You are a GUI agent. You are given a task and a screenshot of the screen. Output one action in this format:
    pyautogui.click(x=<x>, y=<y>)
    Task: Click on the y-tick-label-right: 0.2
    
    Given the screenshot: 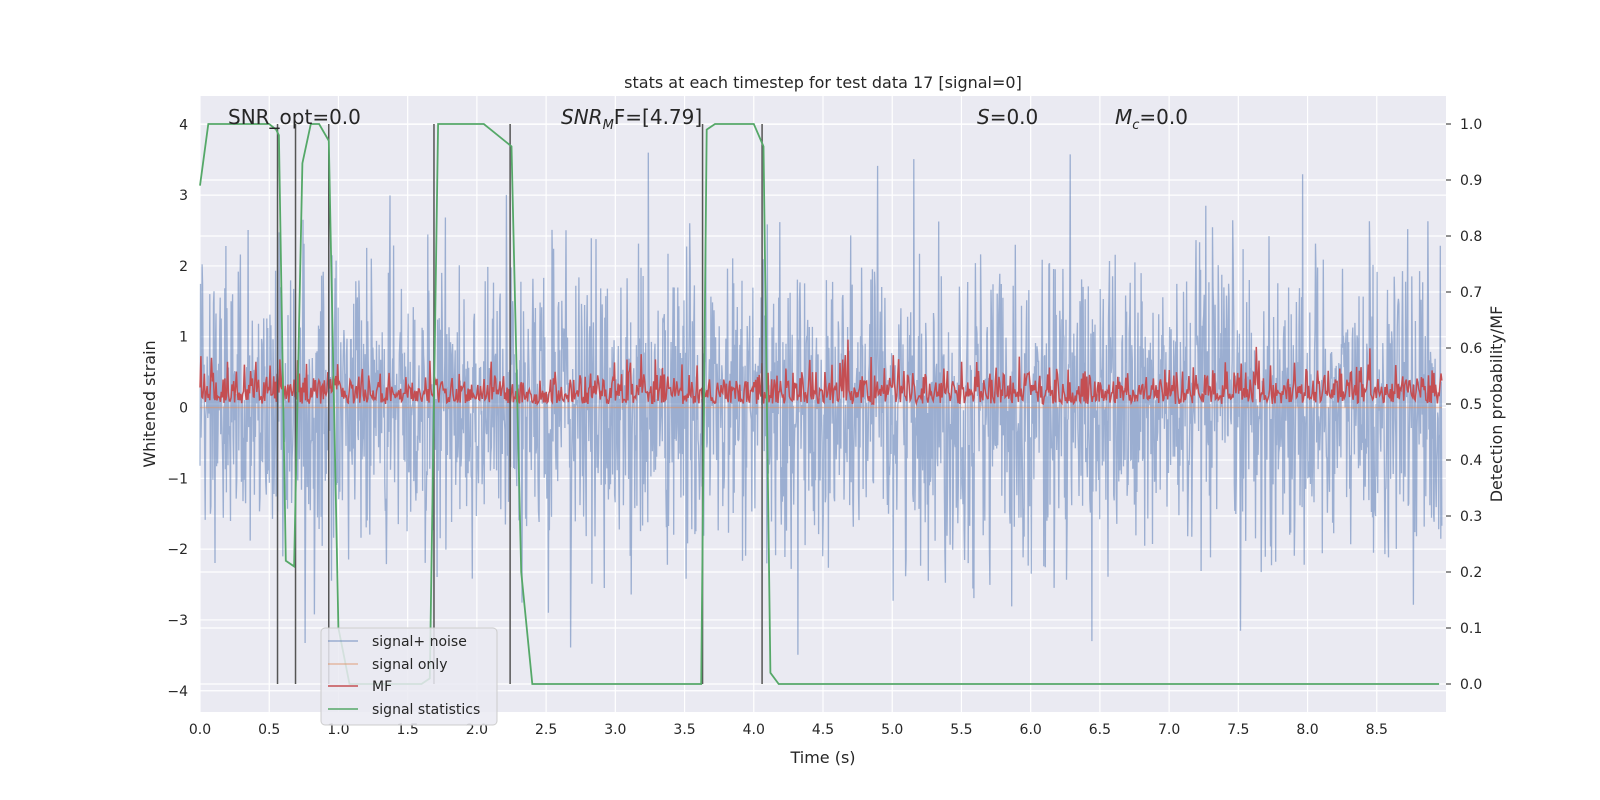 What is the action you would take?
    pyautogui.click(x=1471, y=573)
    